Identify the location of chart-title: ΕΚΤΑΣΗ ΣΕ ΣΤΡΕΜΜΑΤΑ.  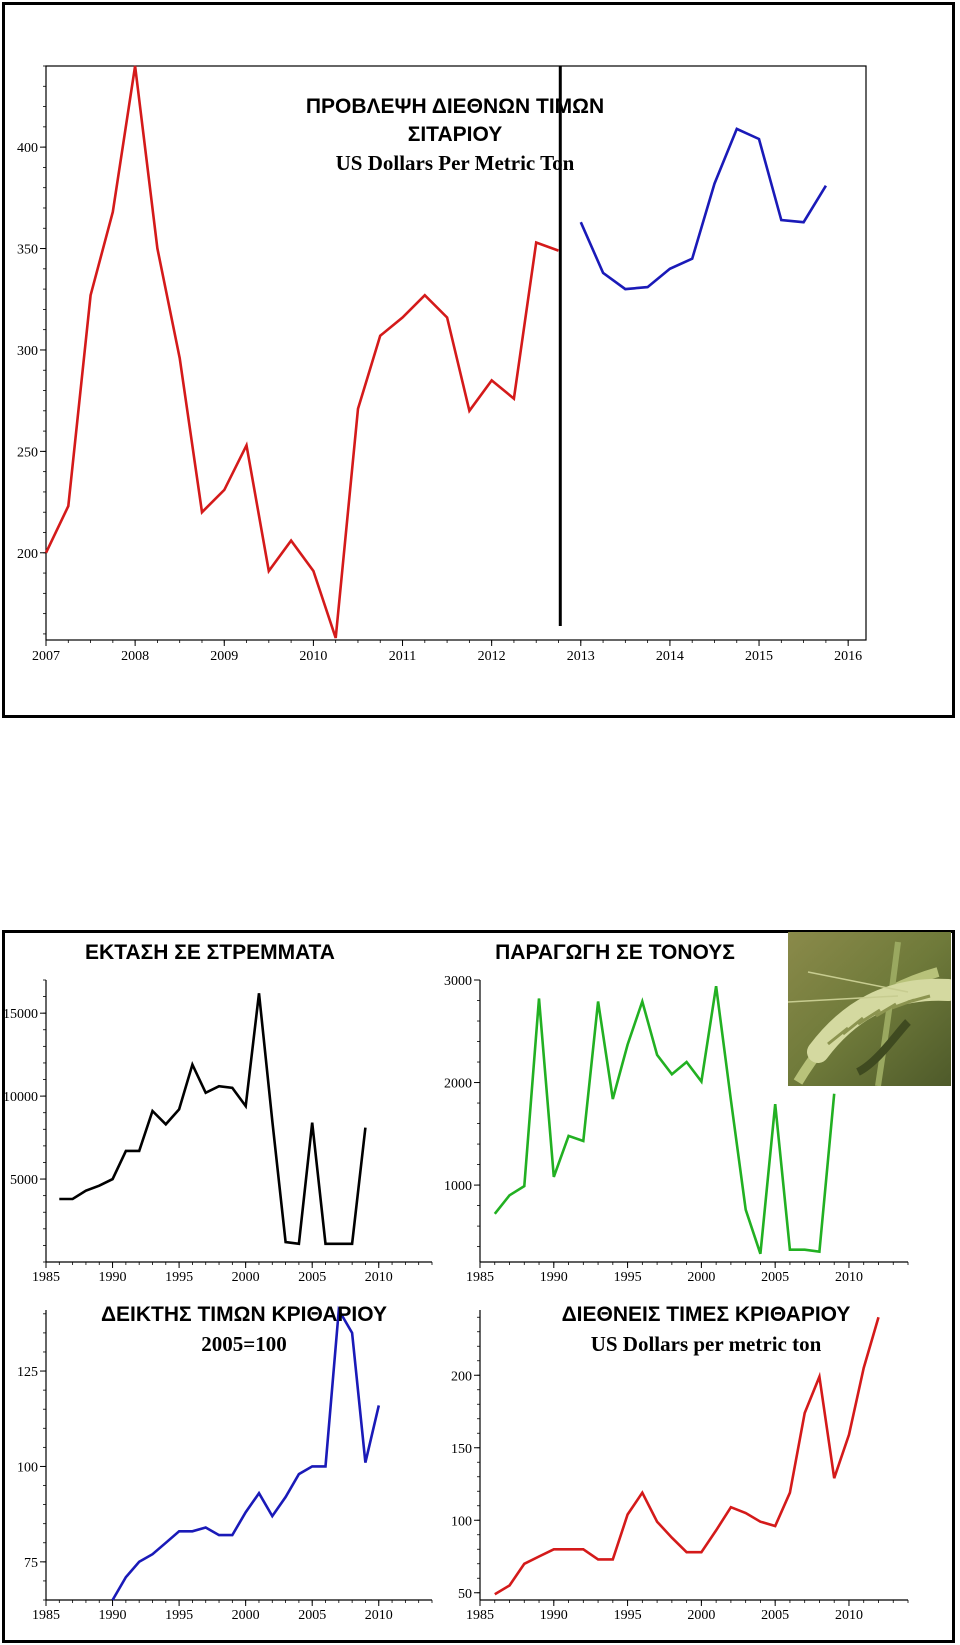
(210, 952).